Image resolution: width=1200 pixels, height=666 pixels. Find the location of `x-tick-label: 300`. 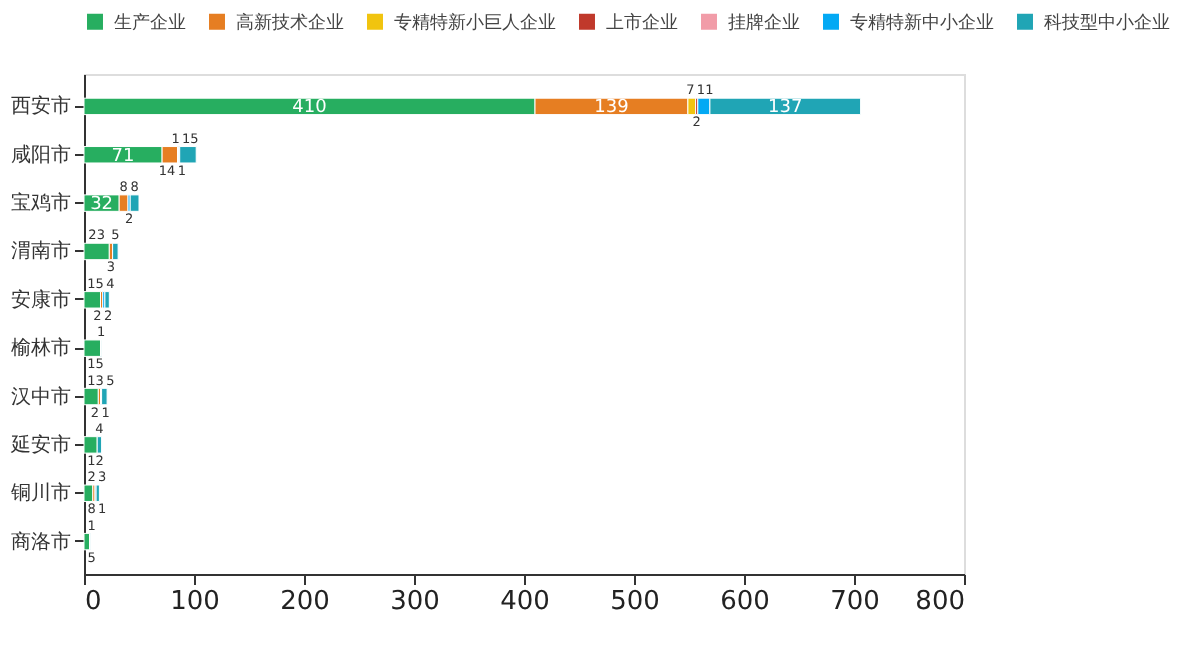

x-tick-label: 300 is located at coordinates (415, 602).